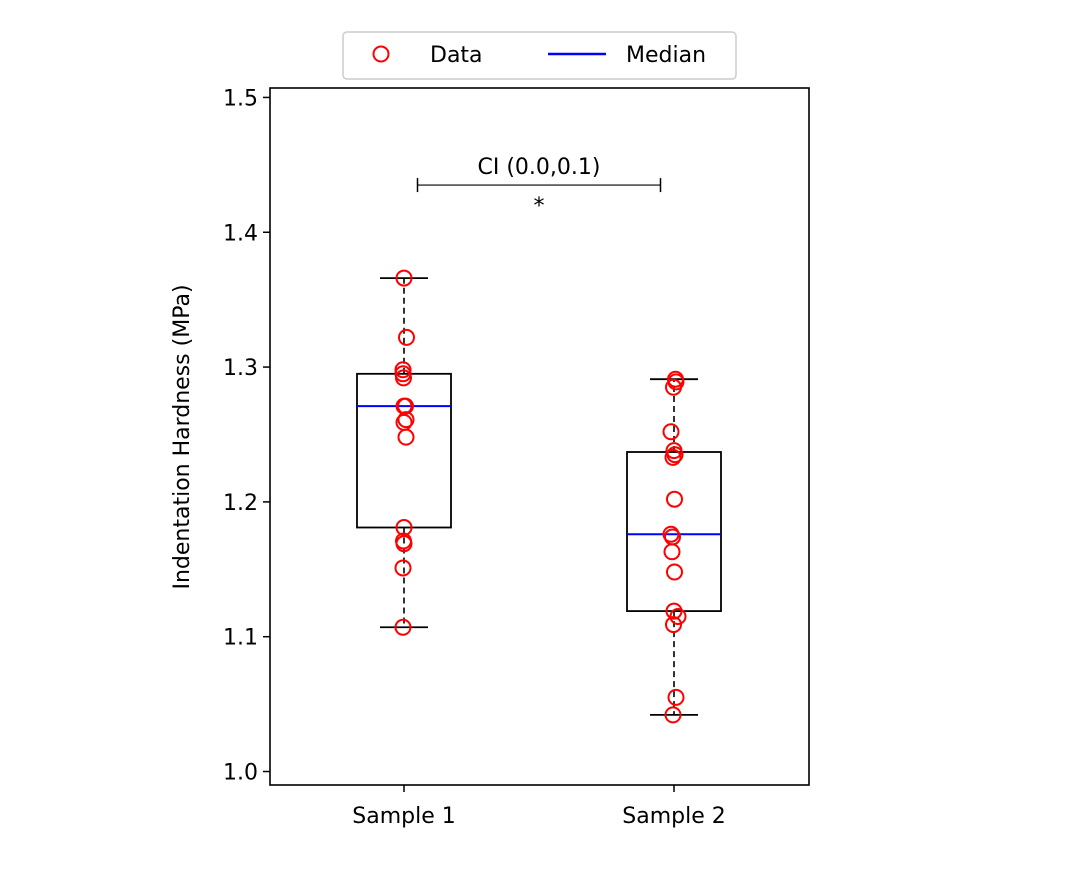  Describe the element at coordinates (240, 233) in the screenshot. I see `y-tick-label: 1.4` at that location.